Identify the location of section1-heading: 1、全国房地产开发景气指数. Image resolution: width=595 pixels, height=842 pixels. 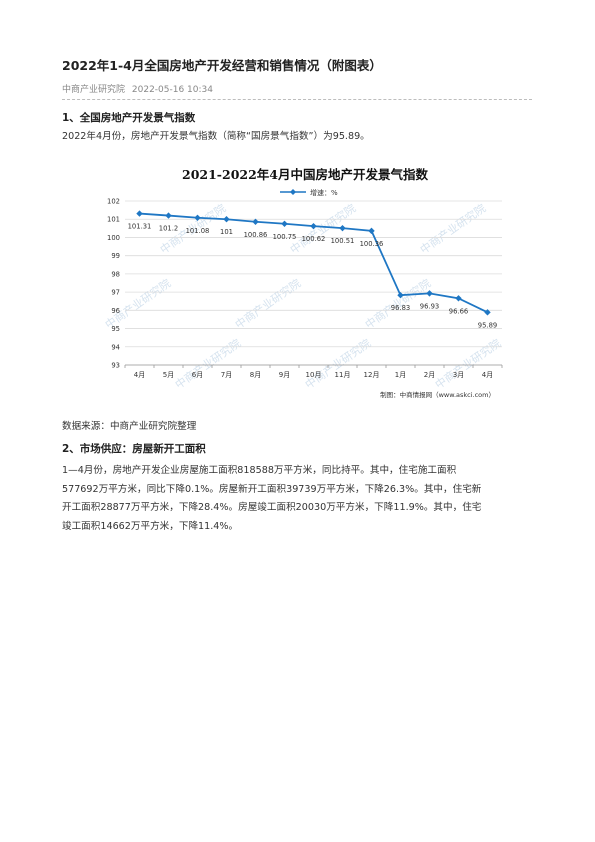
(129, 118).